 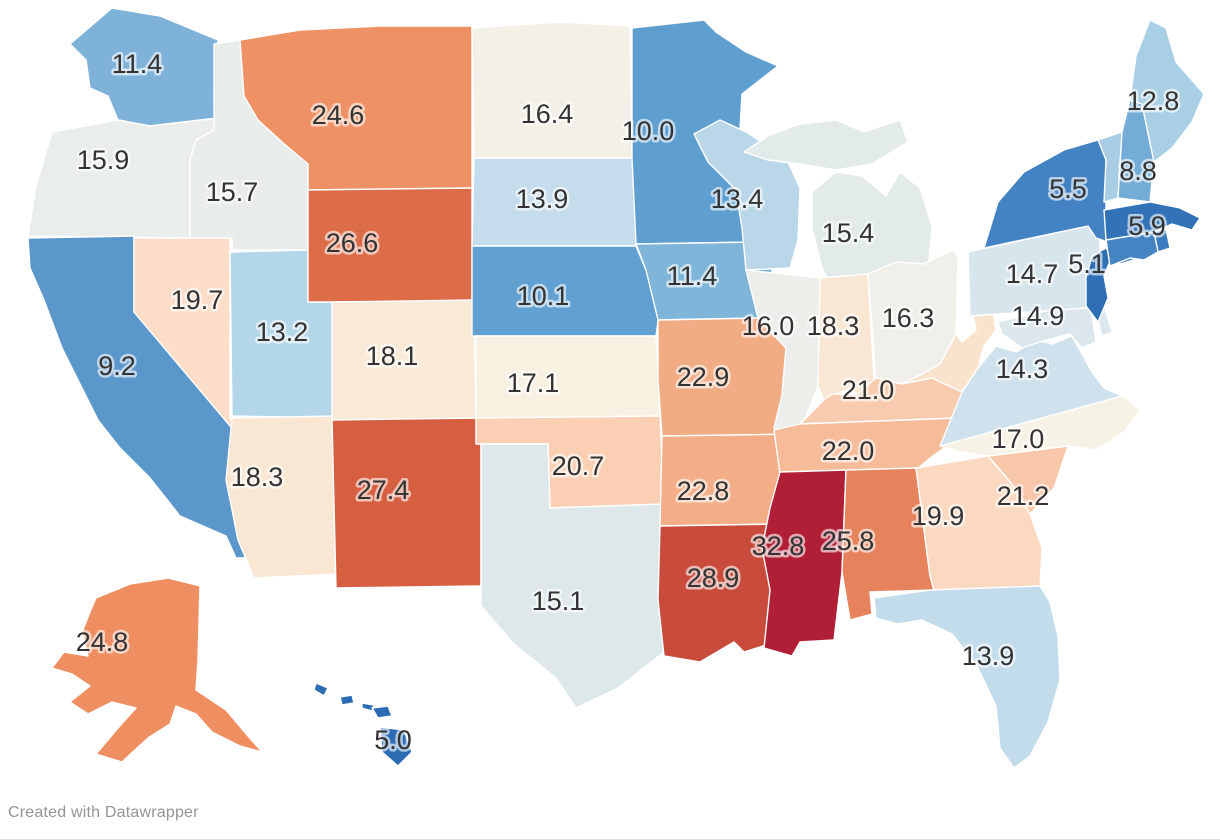 What do you see at coordinates (558, 601) in the screenshot?
I see `label-tx: 15.1` at bounding box center [558, 601].